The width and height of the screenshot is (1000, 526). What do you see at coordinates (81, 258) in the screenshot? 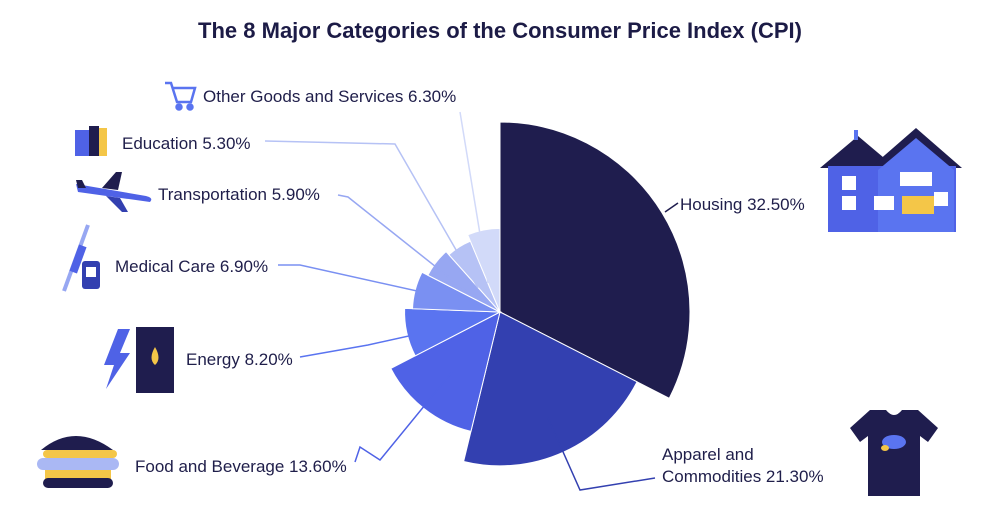
I see `syringe-icon` at bounding box center [81, 258].